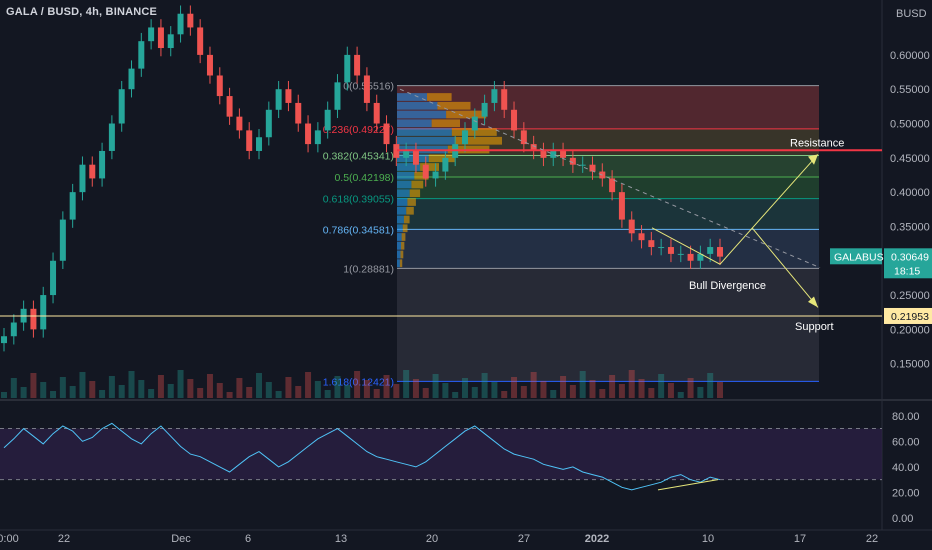 The image size is (932, 550). Describe the element at coordinates (181, 539) in the screenshot. I see `time-tick-label: Dec` at that location.